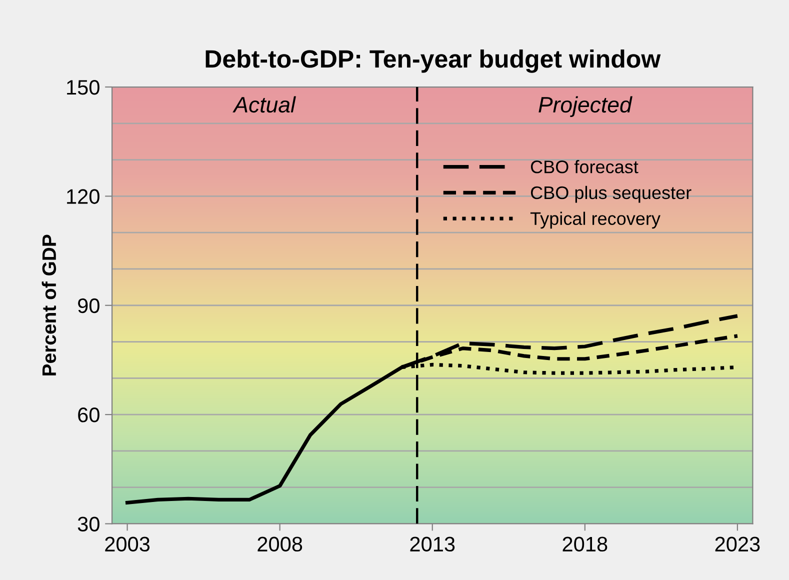 The height and width of the screenshot is (580, 789). Describe the element at coordinates (432, 544) in the screenshot. I see `x-tick-label: 2013` at that location.